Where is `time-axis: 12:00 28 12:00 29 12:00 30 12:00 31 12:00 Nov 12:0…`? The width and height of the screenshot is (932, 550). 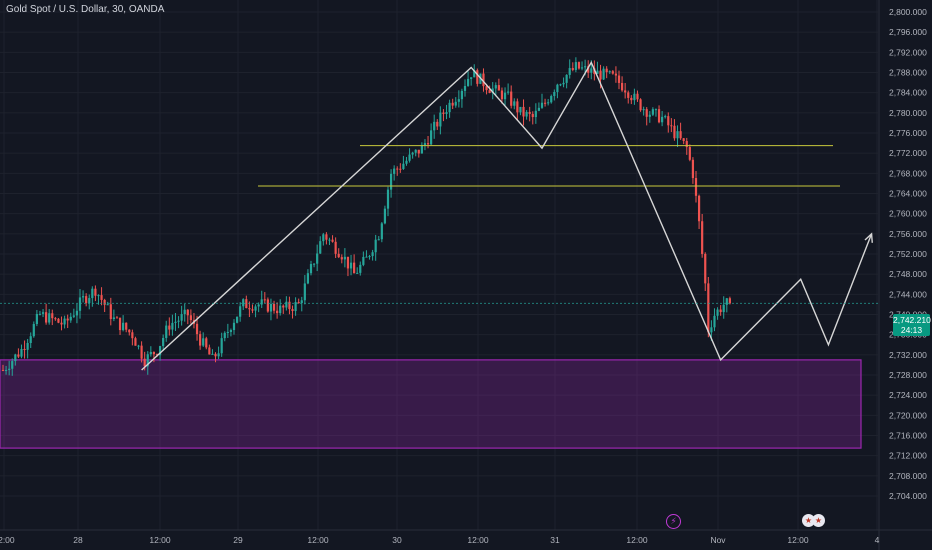 time-axis: 12:00 28 12:00 29 12:00 30 12:00 31 12:00 Nov 12:0… is located at coordinates (440, 540).